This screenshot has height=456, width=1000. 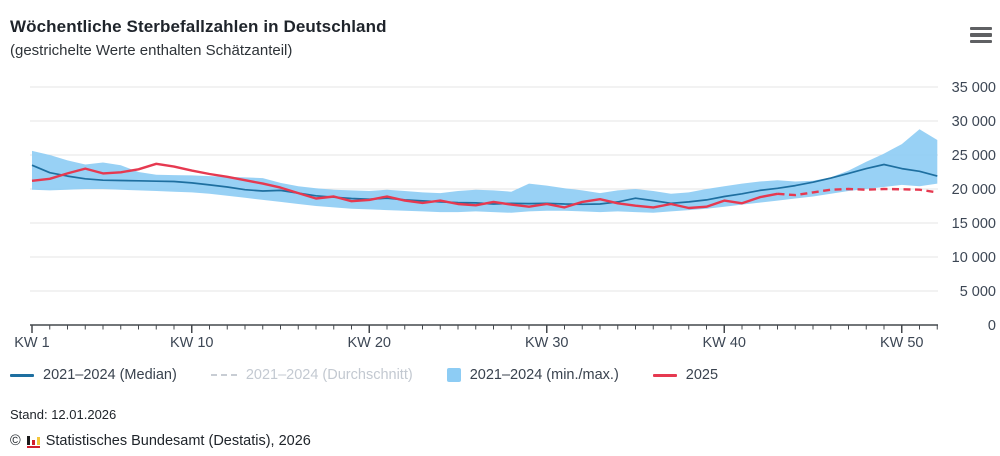 I want to click on x-axis-label: KW 50, so click(x=902, y=343).